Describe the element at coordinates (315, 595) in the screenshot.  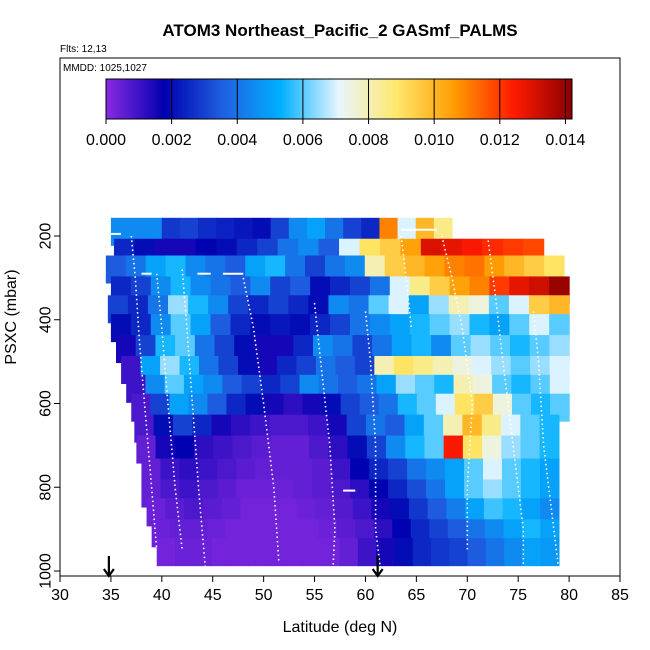
I see `x-tick-label: 55` at that location.